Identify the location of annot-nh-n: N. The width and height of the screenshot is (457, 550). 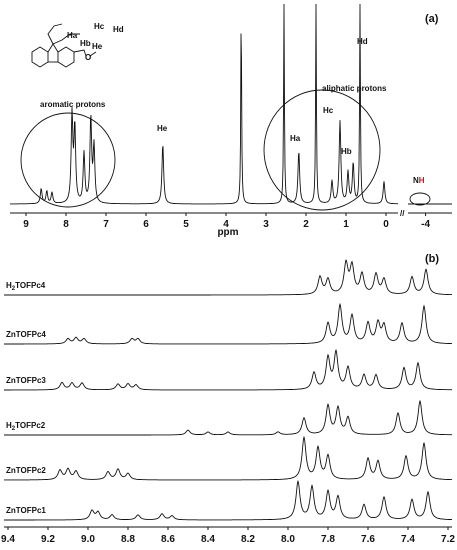
(416, 180).